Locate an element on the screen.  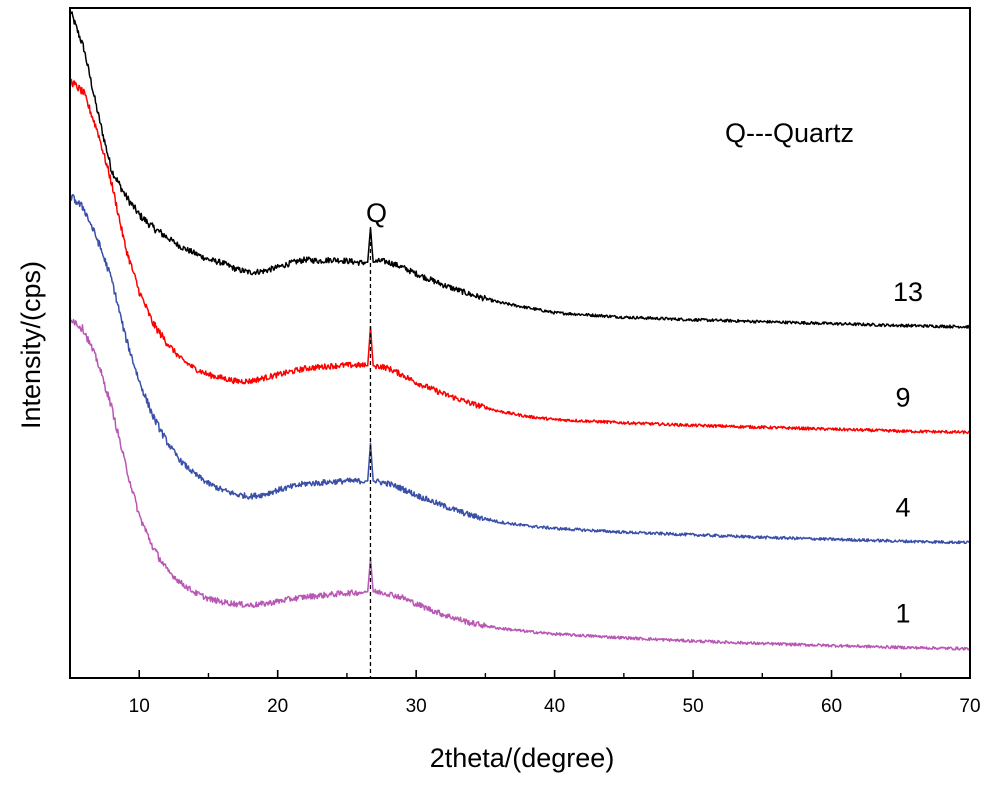
series-label-4: 4 is located at coordinates (902, 507).